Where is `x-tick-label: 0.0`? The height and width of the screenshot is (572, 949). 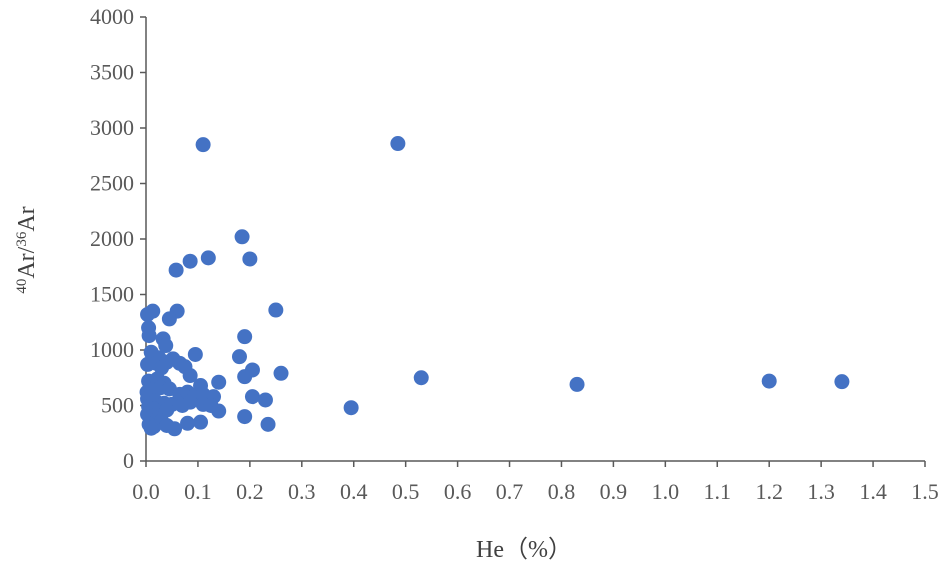 x-tick-label: 0.0 is located at coordinates (146, 491).